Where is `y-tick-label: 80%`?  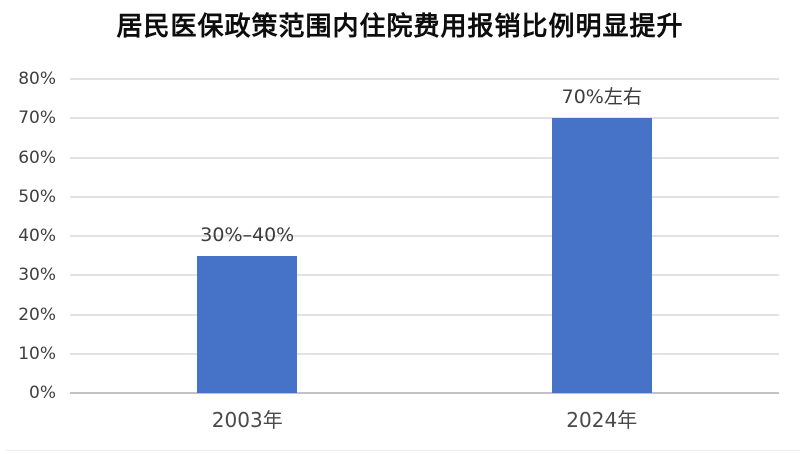
y-tick-label: 80% is located at coordinates (37, 79).